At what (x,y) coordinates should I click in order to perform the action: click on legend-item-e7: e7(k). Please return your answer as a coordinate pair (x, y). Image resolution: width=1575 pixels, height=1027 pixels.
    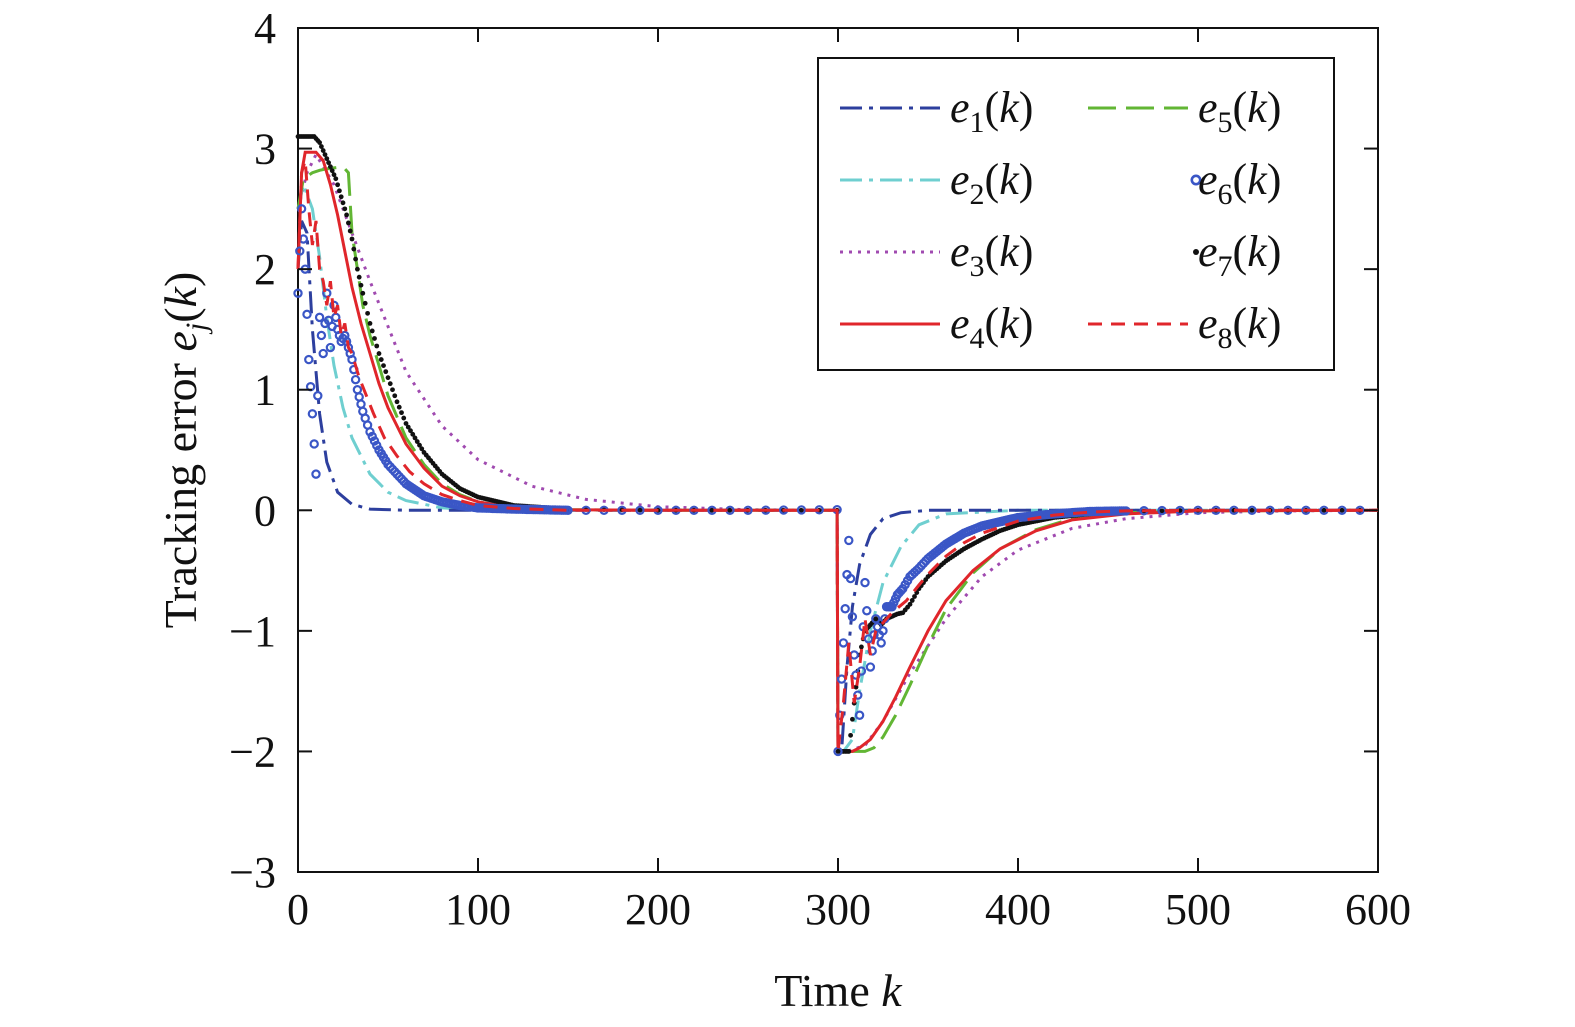
    Looking at the image, I should click on (1237, 255).